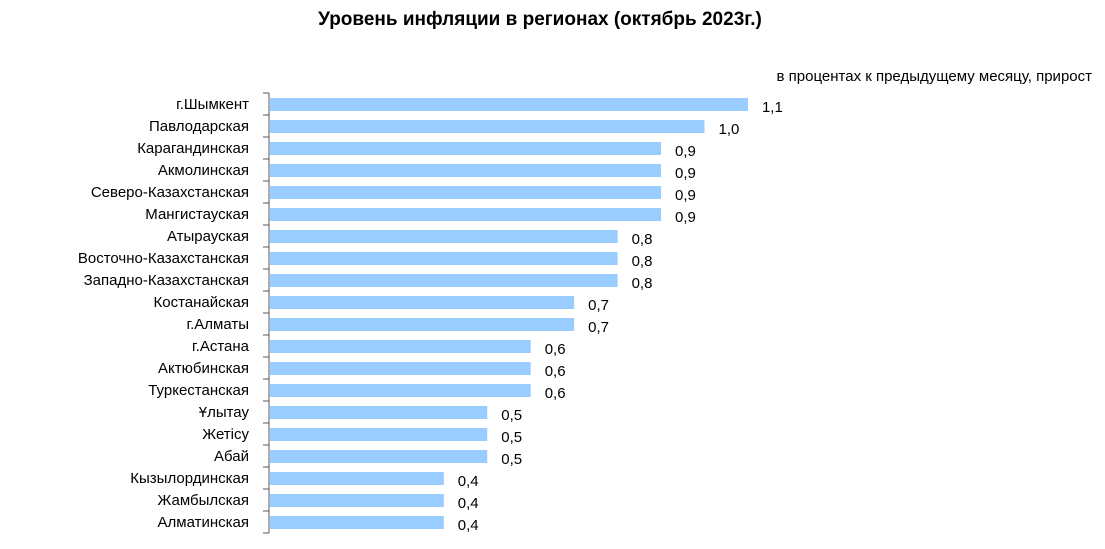 The width and height of the screenshot is (1105, 549). Describe the element at coordinates (208, 236) in the screenshot. I see `category-label: Атырауская` at that location.